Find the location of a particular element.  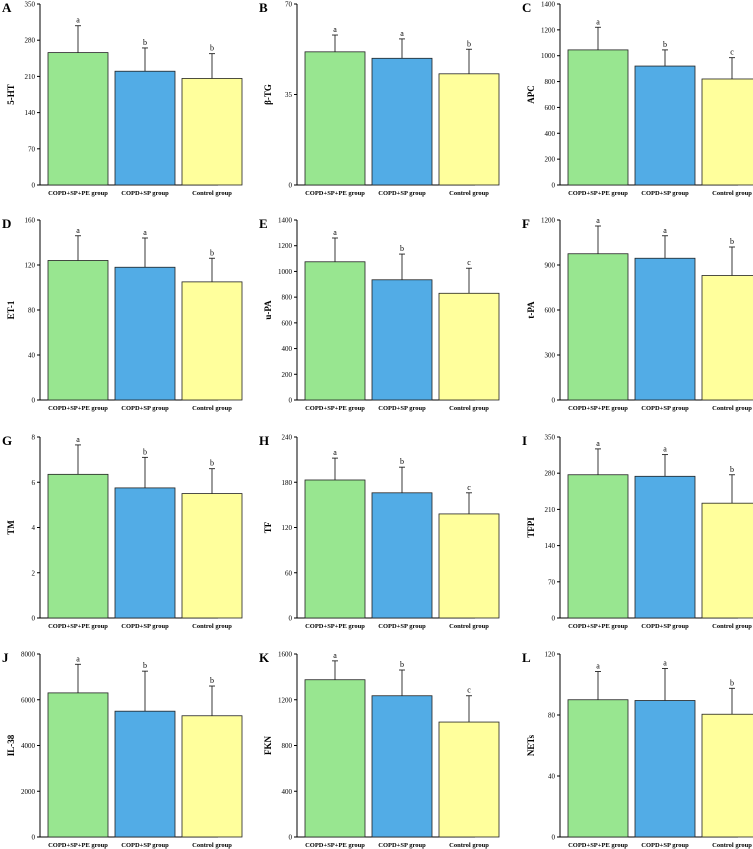

panel-letter: G is located at coordinates (7, 440).